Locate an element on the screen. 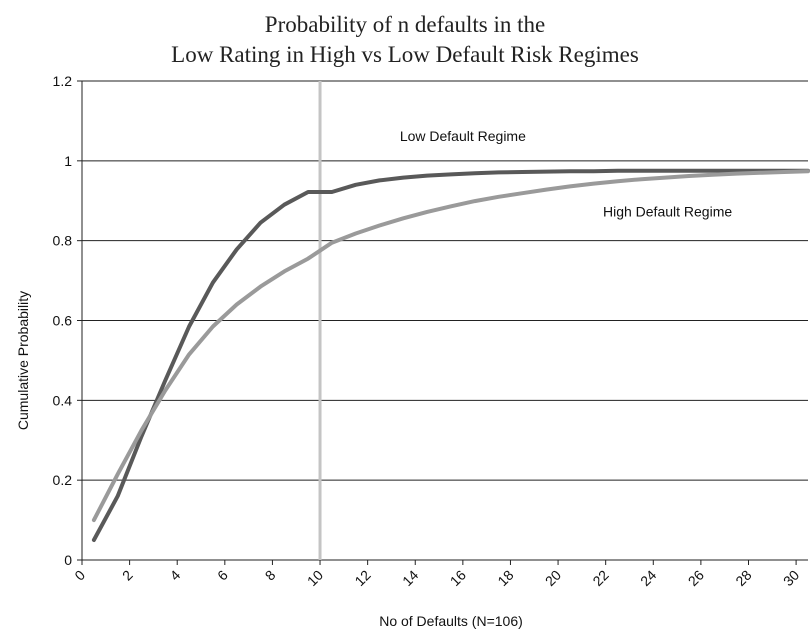 The height and width of the screenshot is (639, 810). x-tick-label: 4 is located at coordinates (175, 575).